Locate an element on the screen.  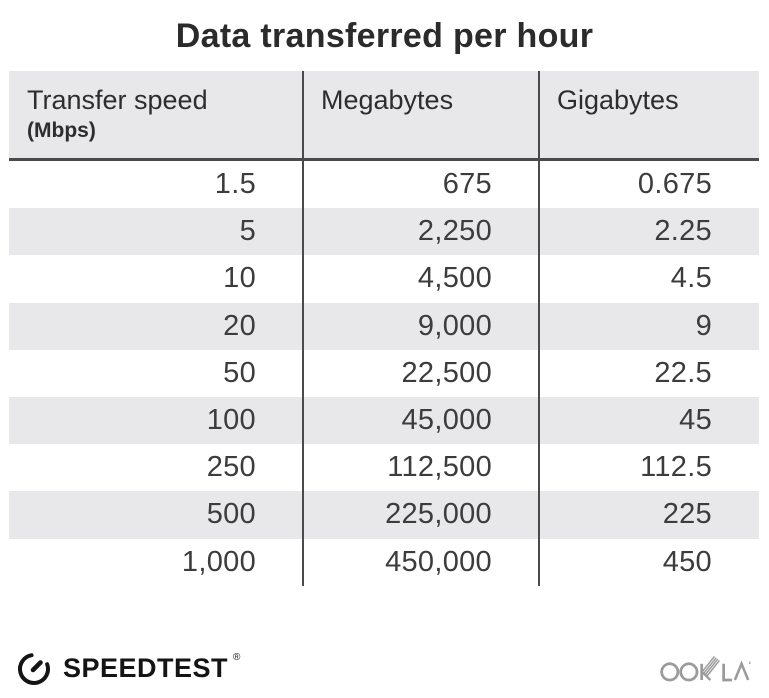
cell-transfer-speed: 5 is located at coordinates (247, 231).